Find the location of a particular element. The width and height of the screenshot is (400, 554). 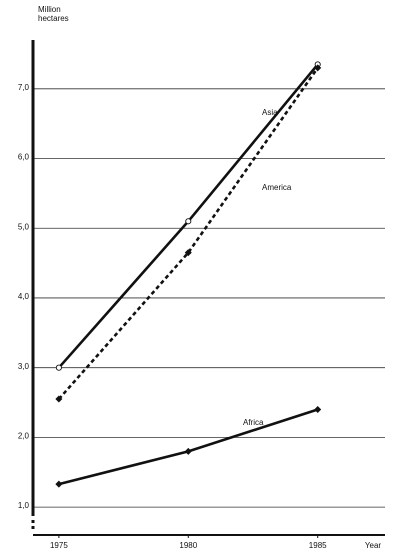

y-tick-label: 7,0 is located at coordinates (24, 87).